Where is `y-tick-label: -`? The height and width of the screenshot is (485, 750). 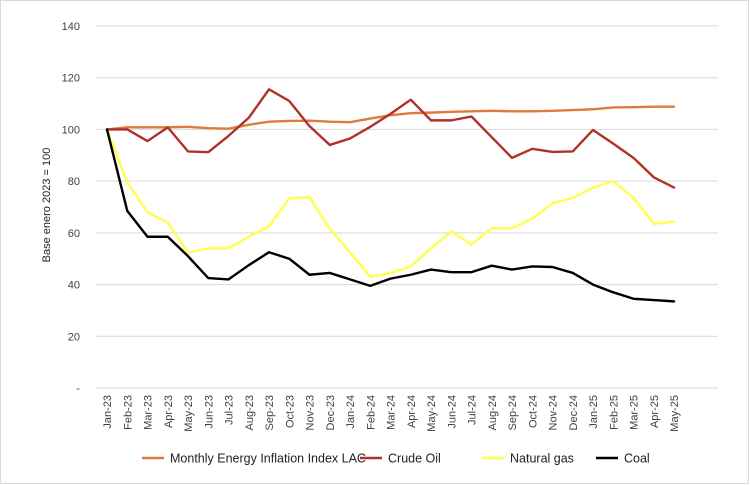 y-tick-label: - is located at coordinates (78, 389).